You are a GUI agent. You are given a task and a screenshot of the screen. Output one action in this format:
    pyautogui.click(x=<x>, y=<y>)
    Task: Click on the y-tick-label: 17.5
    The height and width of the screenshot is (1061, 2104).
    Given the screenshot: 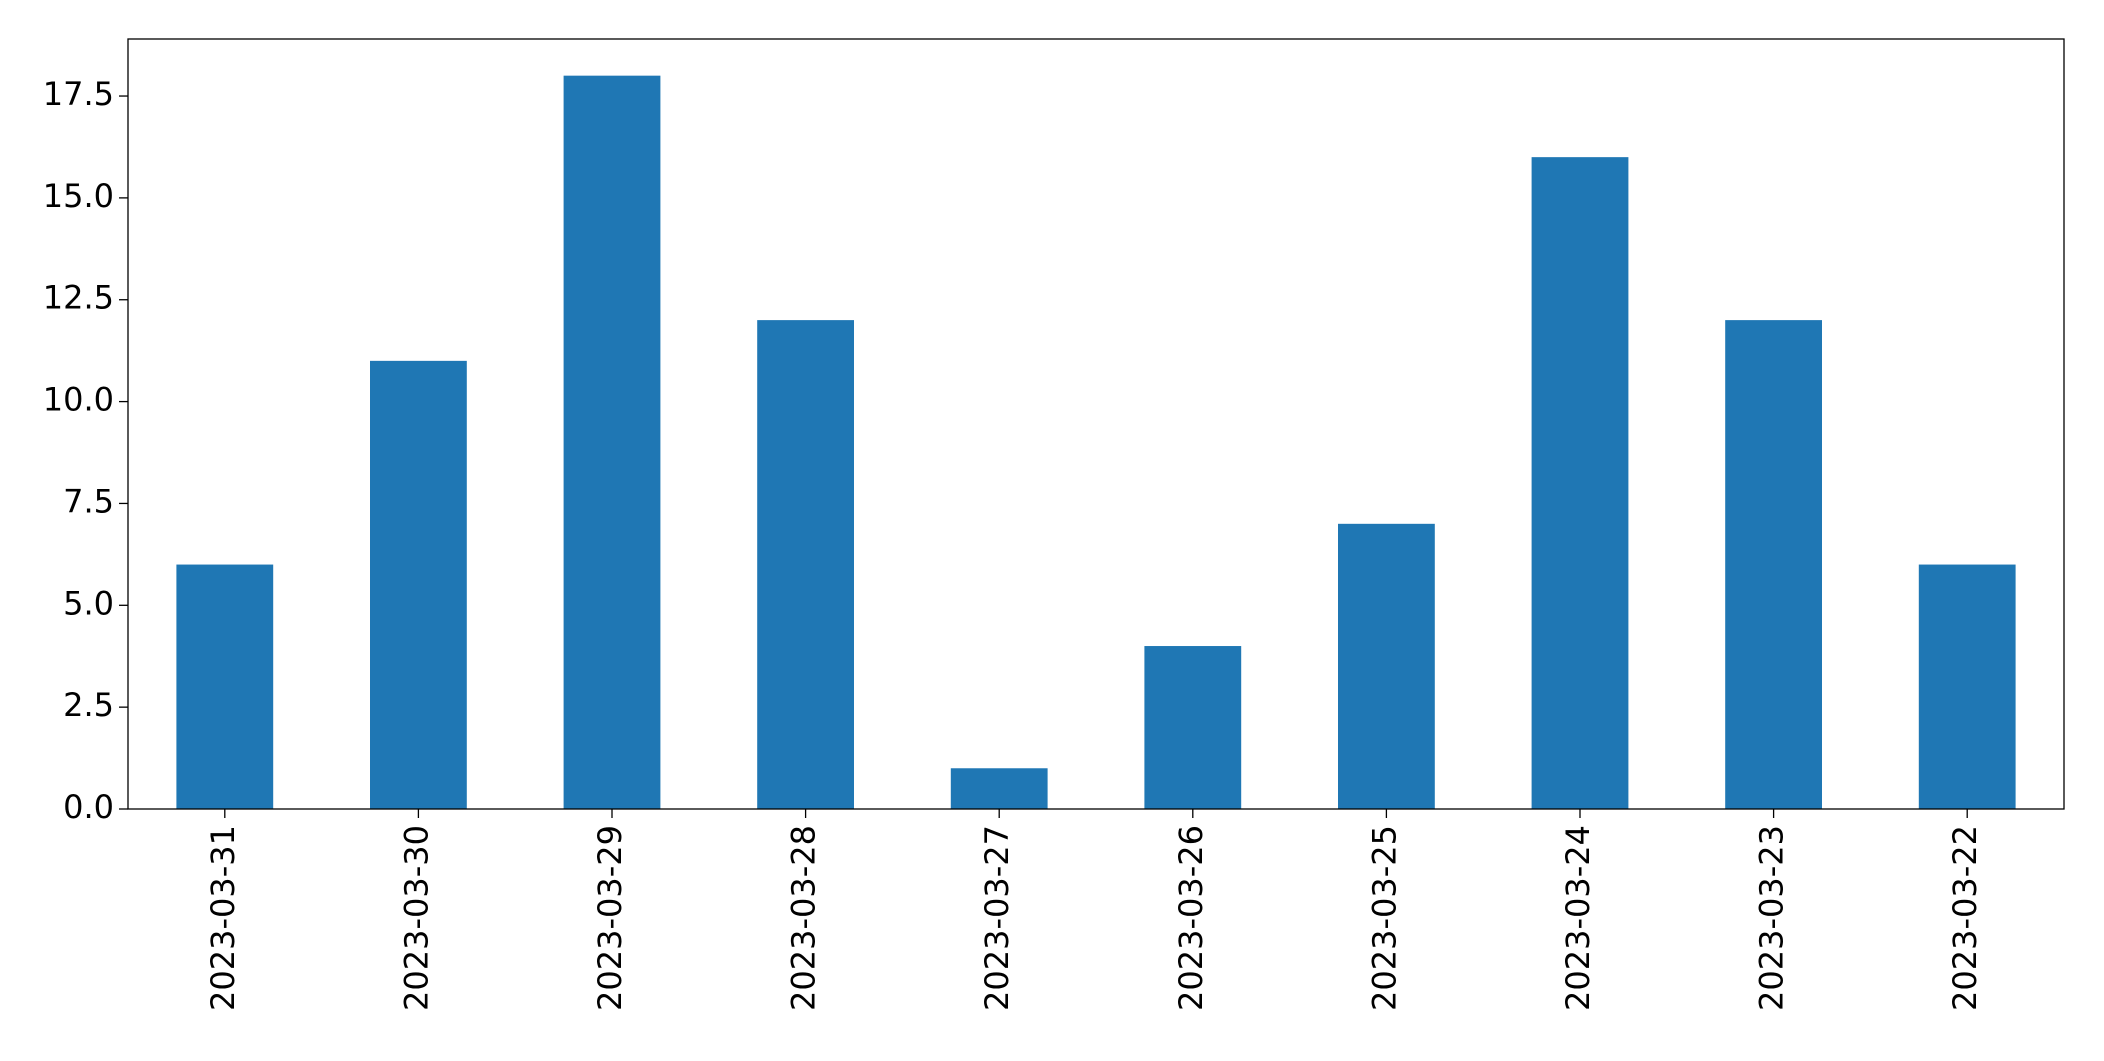 What is the action you would take?
    pyautogui.click(x=78, y=94)
    